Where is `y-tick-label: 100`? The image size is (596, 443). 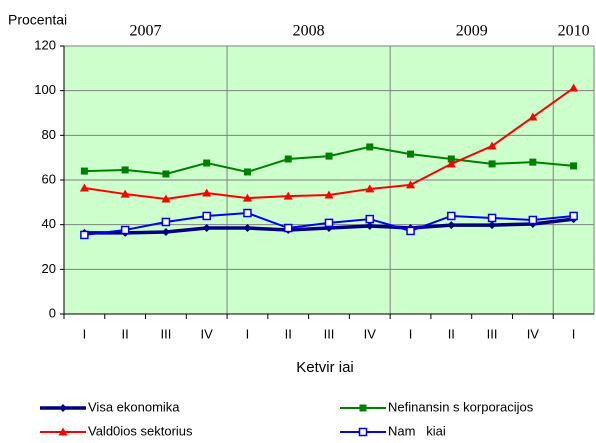 y-tick-label: 100 is located at coordinates (45, 89).